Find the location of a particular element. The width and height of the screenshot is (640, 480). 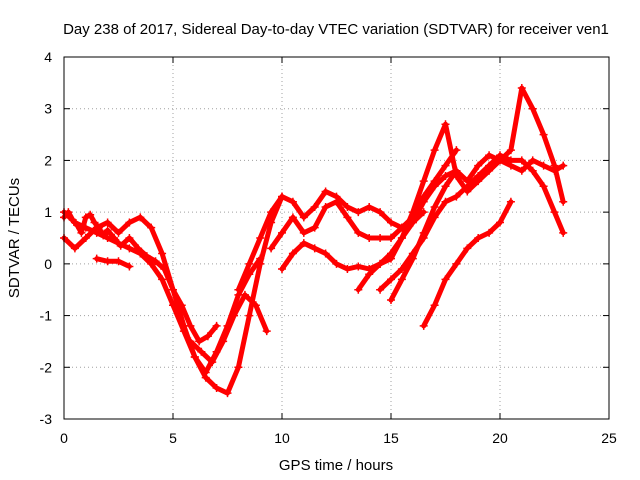

y-tick-label: 0 is located at coordinates (48, 264).